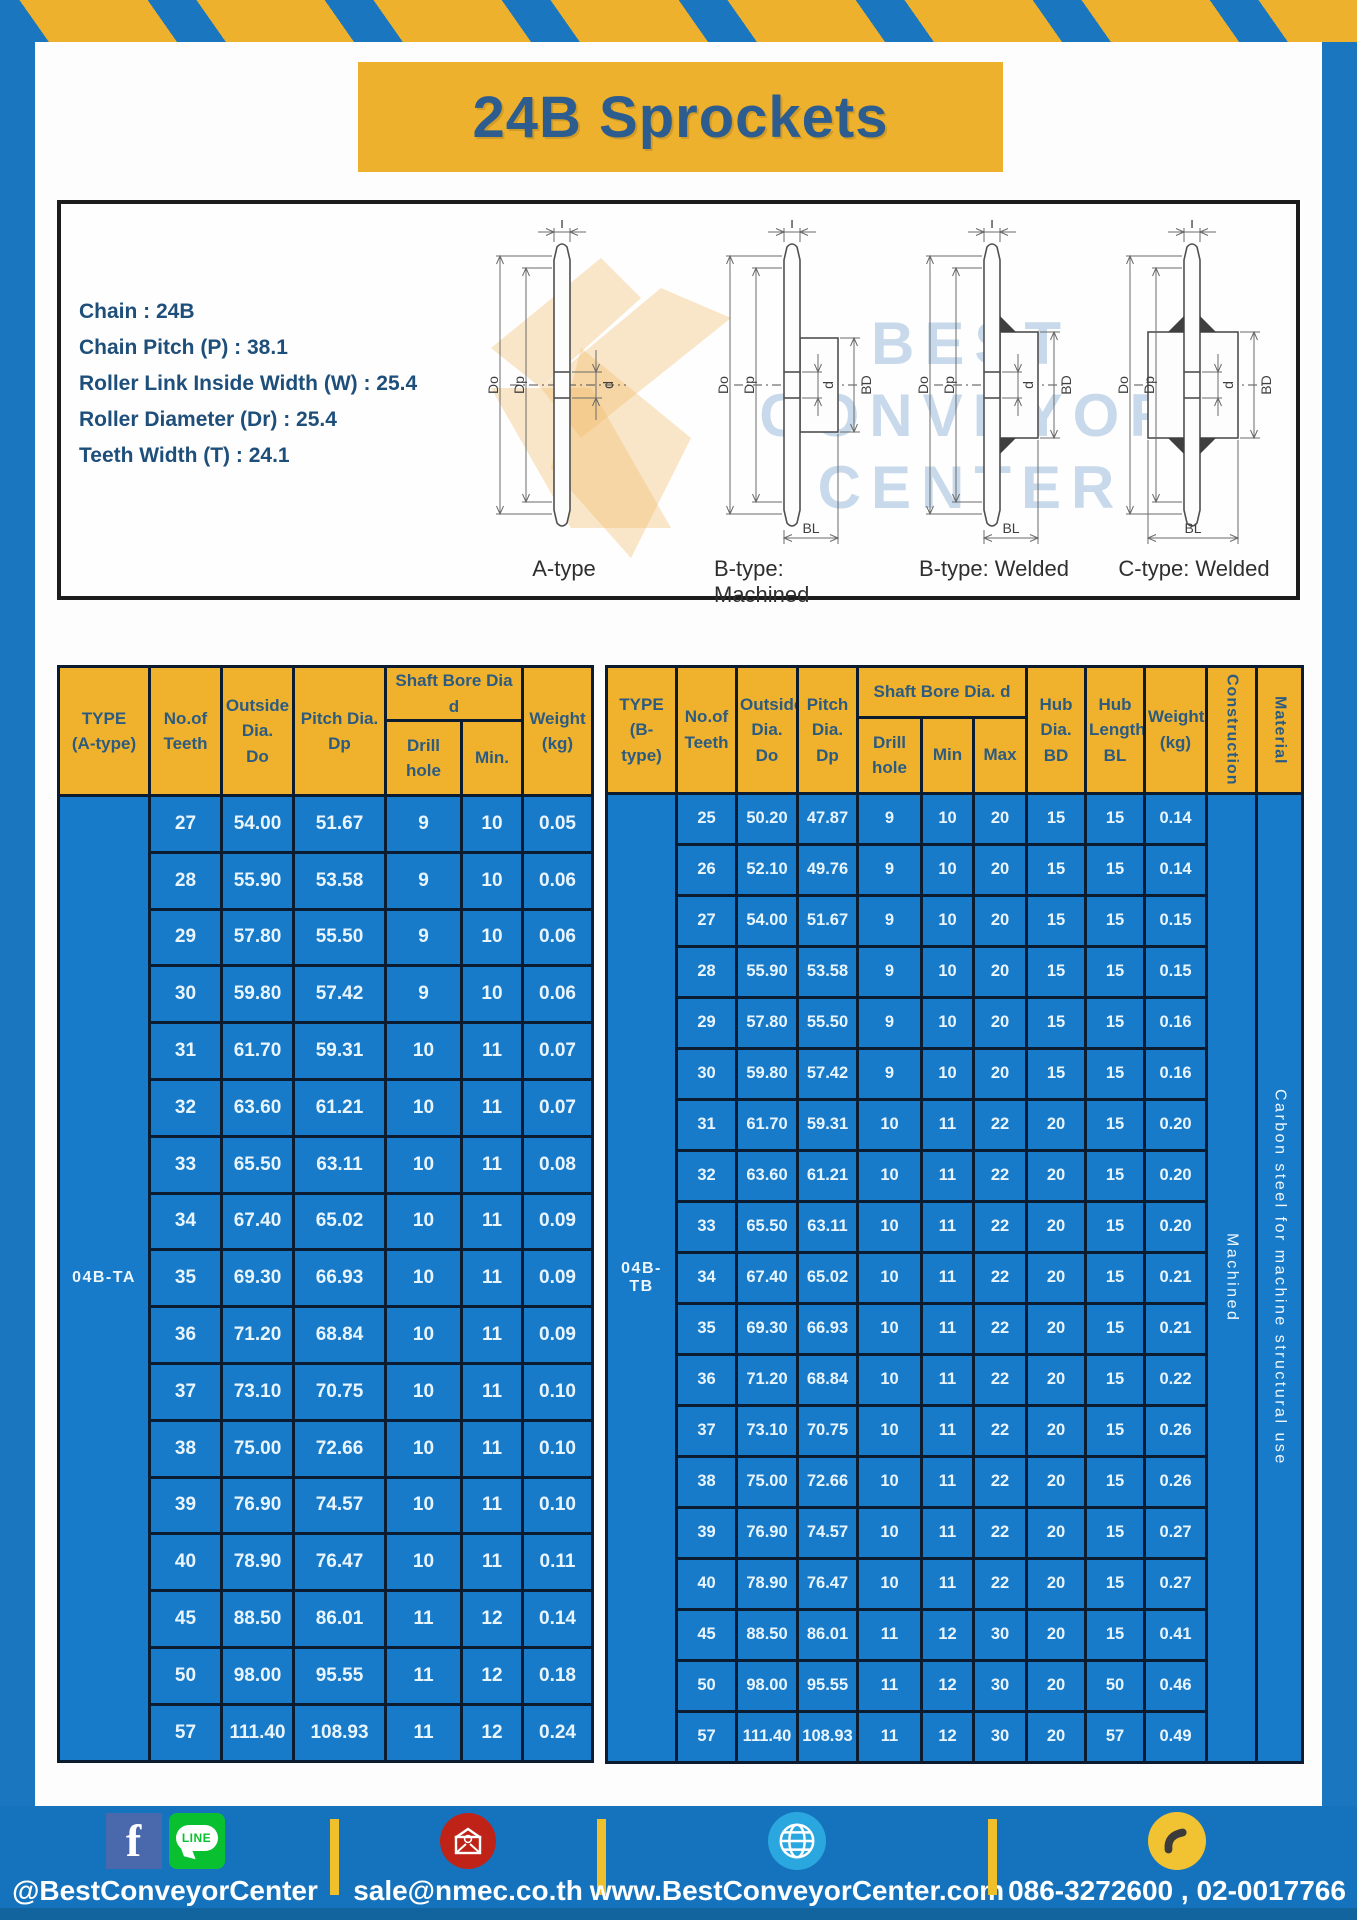 The width and height of the screenshot is (1357, 1920). What do you see at coordinates (557, 880) in the screenshot?
I see `data-cell: 0.06` at bounding box center [557, 880].